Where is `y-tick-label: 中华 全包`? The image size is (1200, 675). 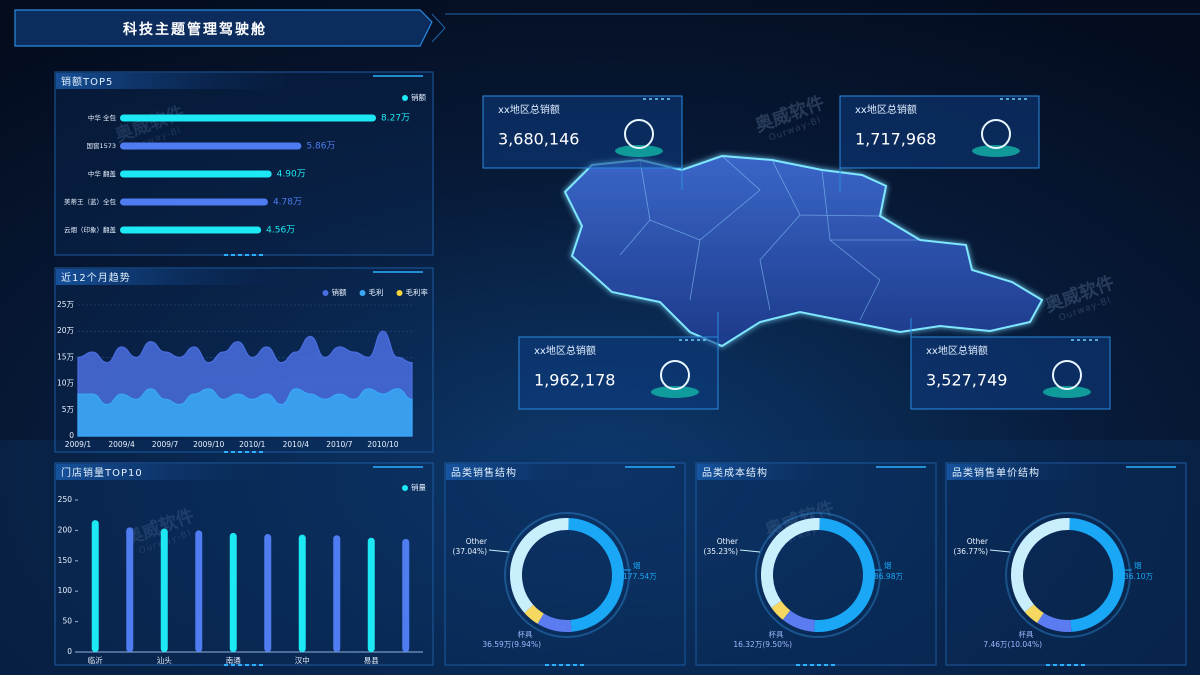 y-tick-label: 中华 全包 is located at coordinates (102, 117).